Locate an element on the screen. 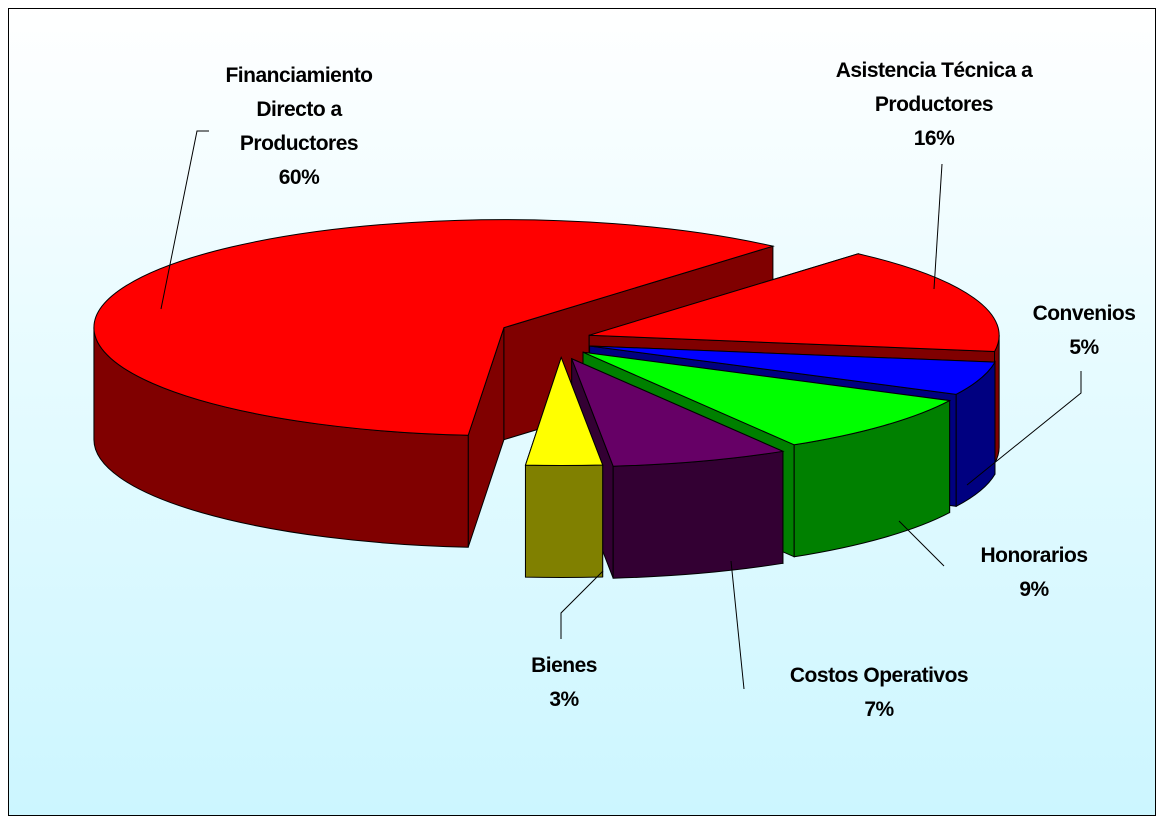  data-label: Convenios 5% is located at coordinates (1054, 331).